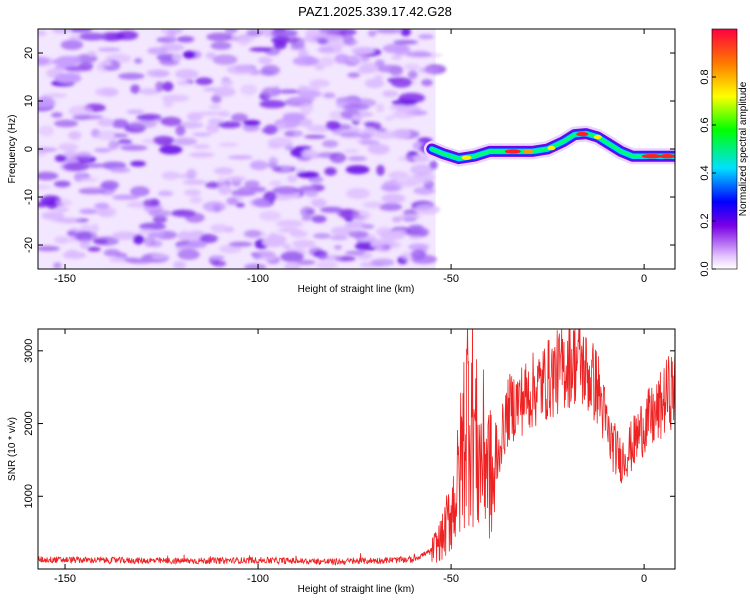 The width and height of the screenshot is (750, 600). I want to click on colorbar-gradient, so click(724, 149).